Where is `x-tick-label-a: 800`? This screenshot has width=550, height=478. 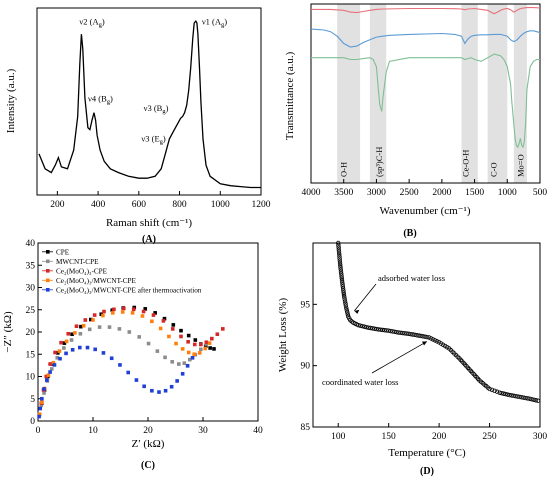 x-tick-label-a: 800 is located at coordinates (179, 205).